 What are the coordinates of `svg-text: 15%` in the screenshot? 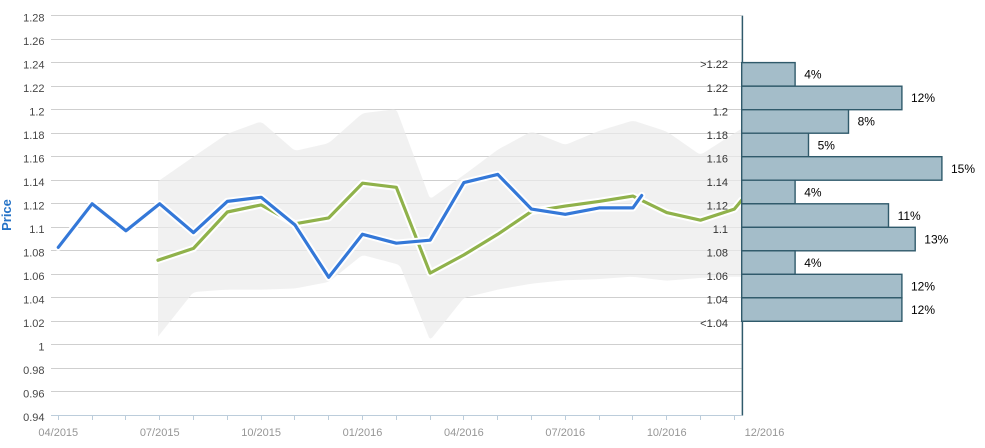 It's located at (963, 169).